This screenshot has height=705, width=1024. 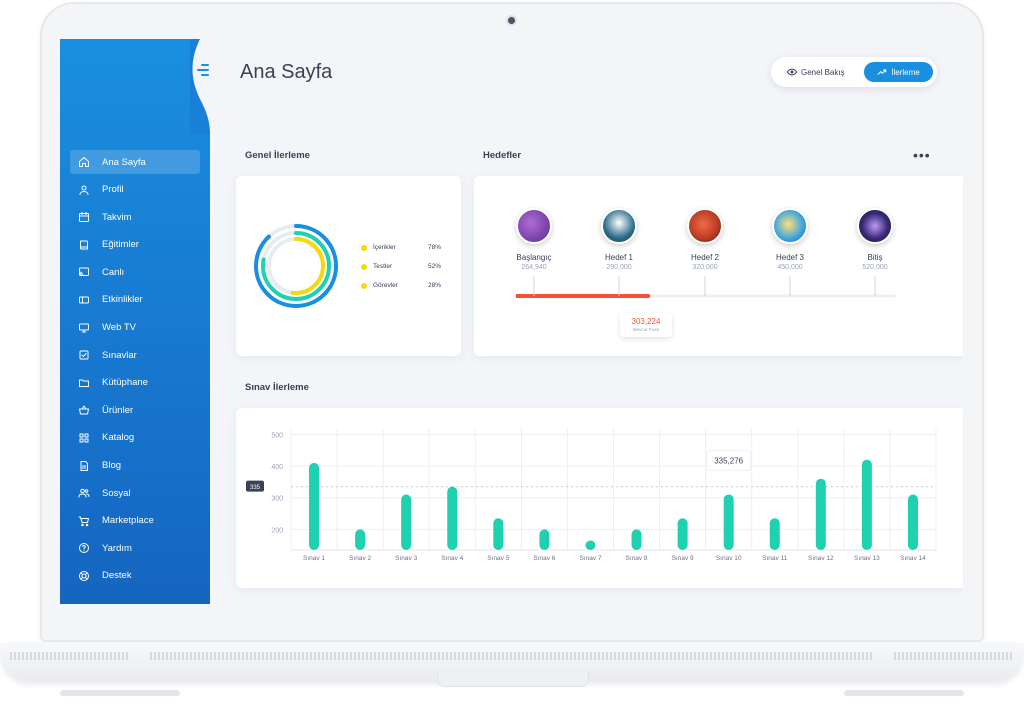 What do you see at coordinates (452, 558) in the screenshot?
I see `x-tick-label: Sınav 4` at bounding box center [452, 558].